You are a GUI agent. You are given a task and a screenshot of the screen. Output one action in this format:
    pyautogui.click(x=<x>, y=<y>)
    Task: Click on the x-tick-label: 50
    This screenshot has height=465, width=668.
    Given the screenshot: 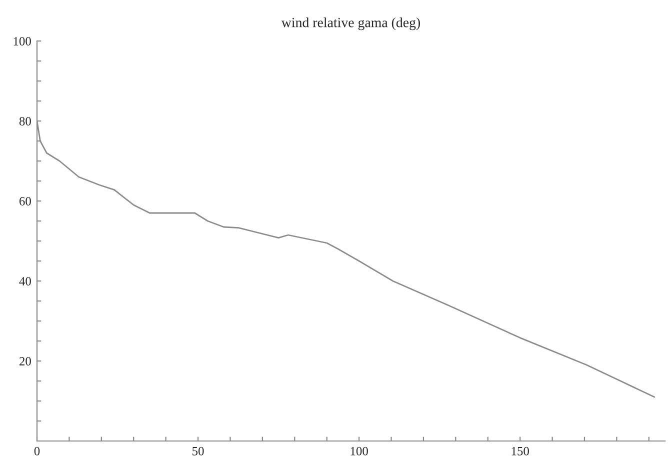 What is the action you would take?
    pyautogui.click(x=198, y=451)
    